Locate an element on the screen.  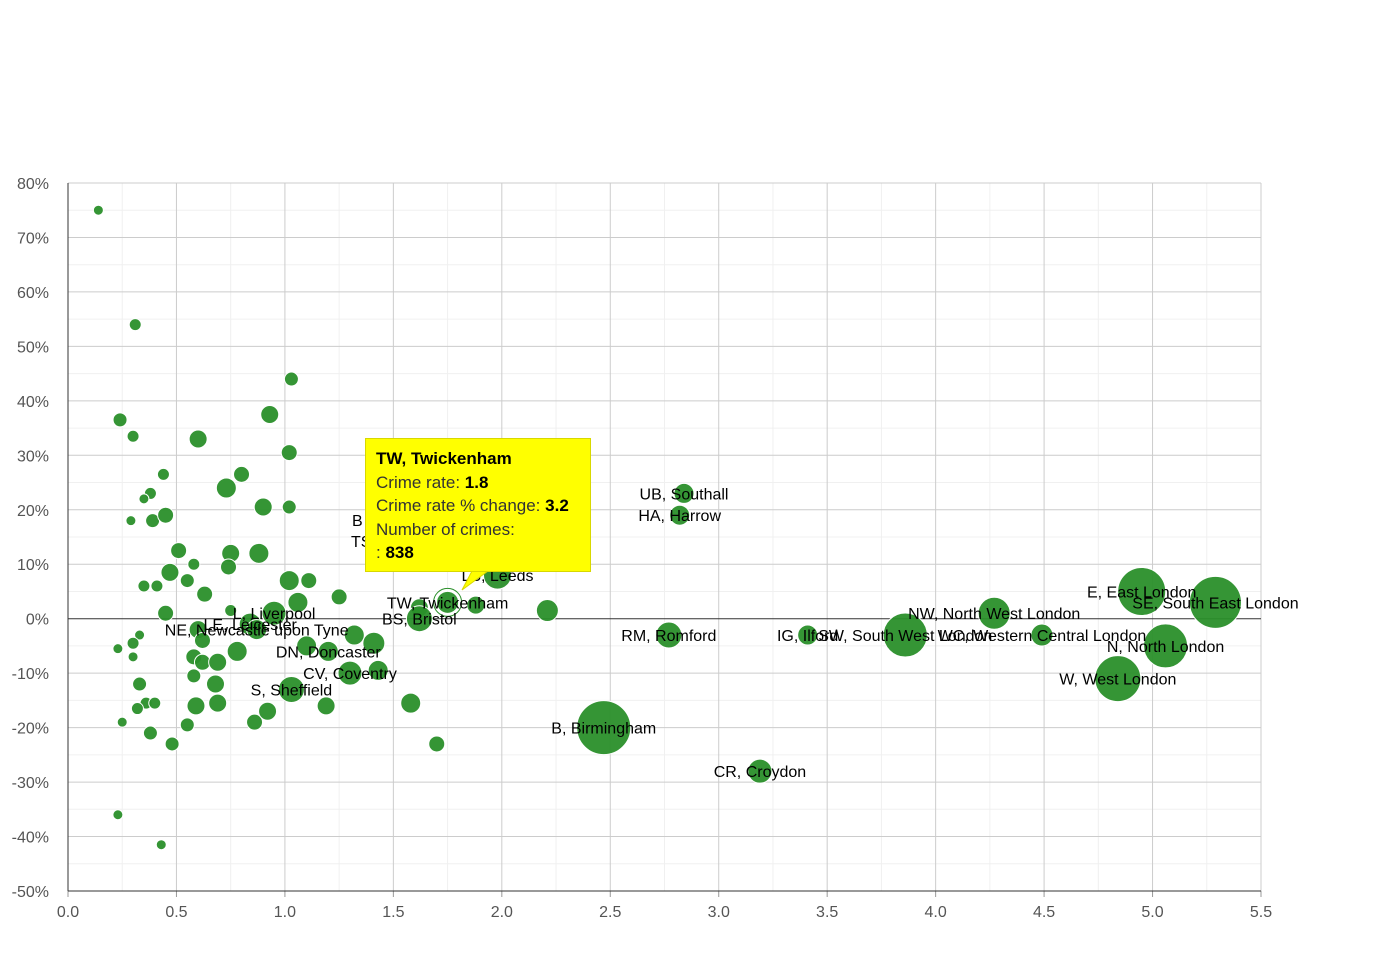
bubble-label: DN, Doncaster is located at coordinates (329, 652).